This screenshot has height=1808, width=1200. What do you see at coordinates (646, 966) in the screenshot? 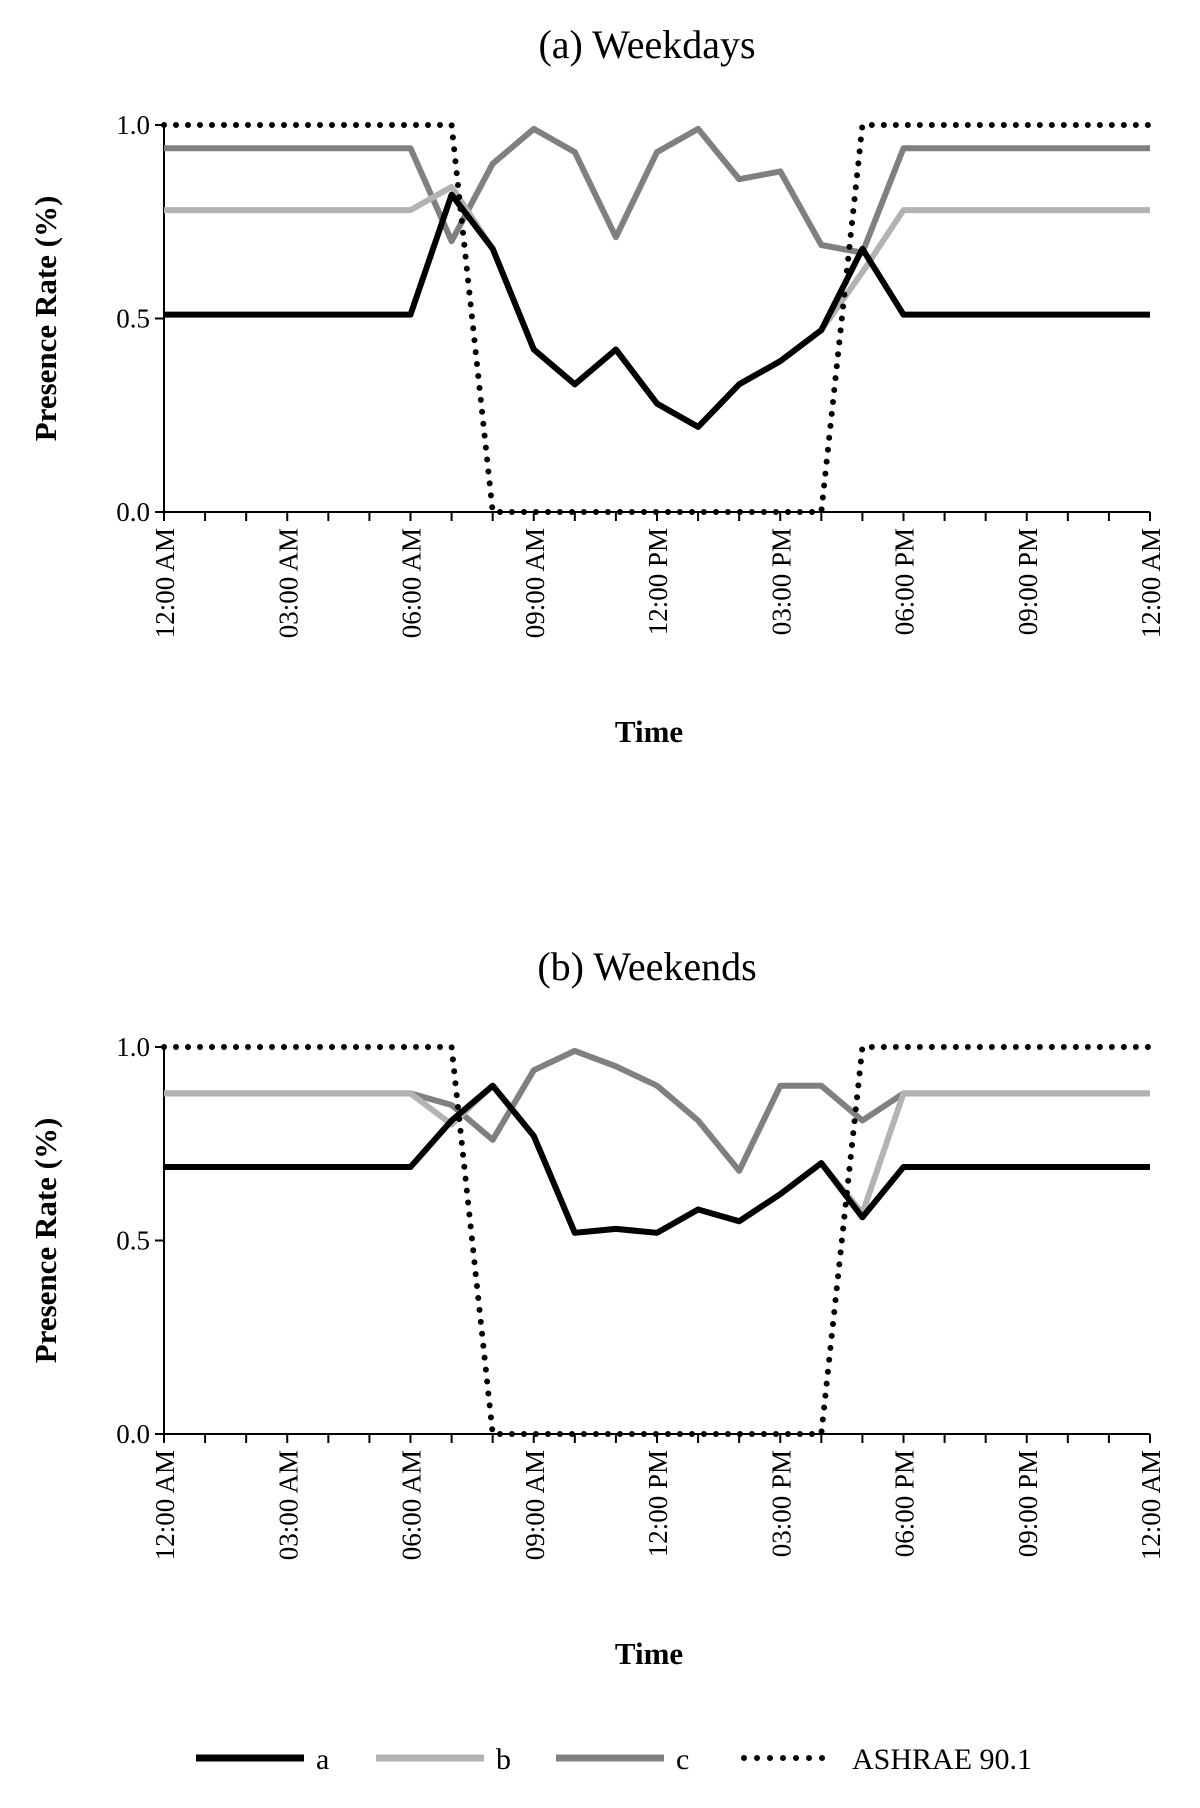
I see `chart-title: (b) Weekends` at bounding box center [646, 966].